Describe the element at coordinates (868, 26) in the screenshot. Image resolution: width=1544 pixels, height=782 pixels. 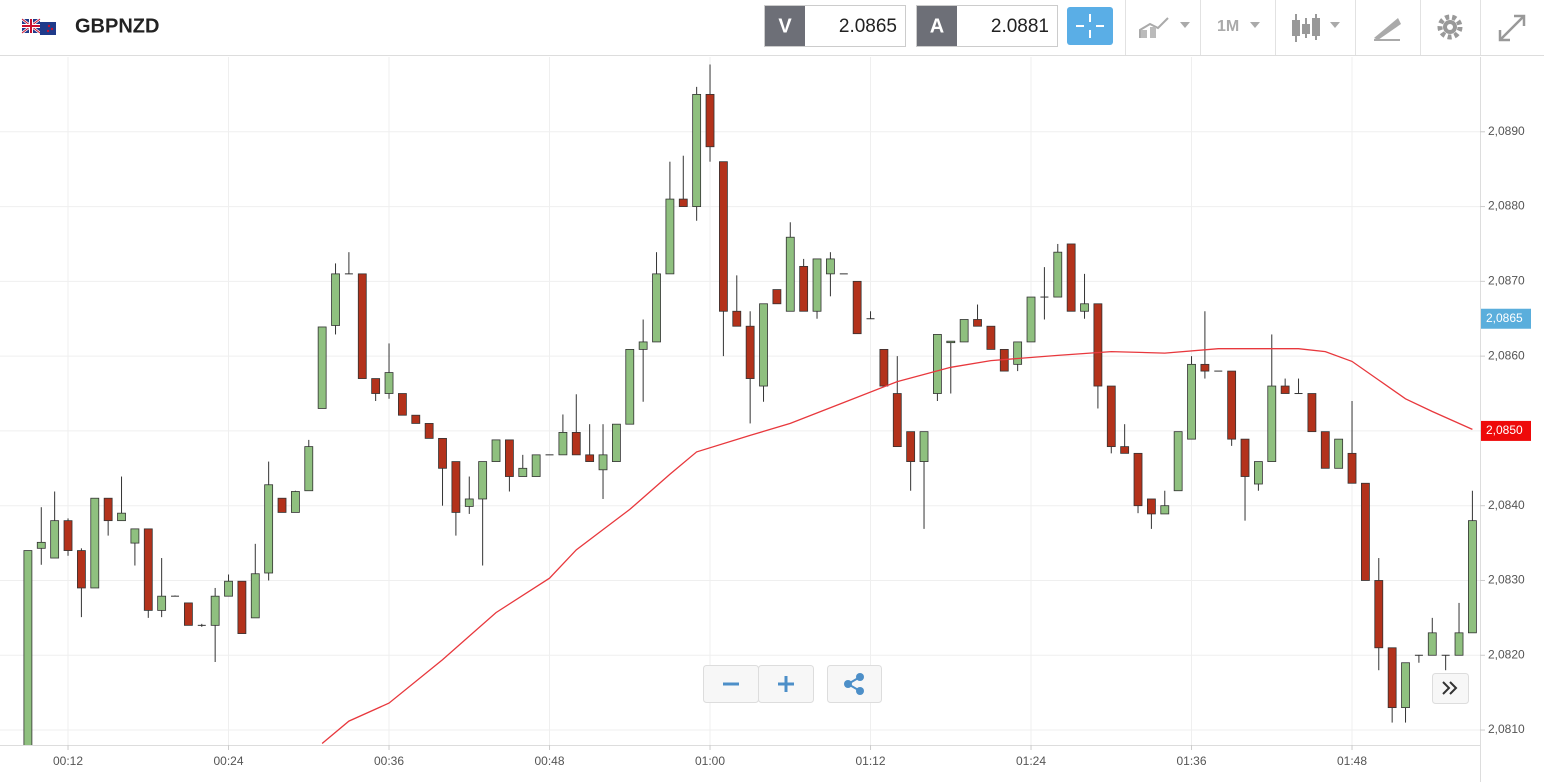
I see `sell-price: 2.0865` at that location.